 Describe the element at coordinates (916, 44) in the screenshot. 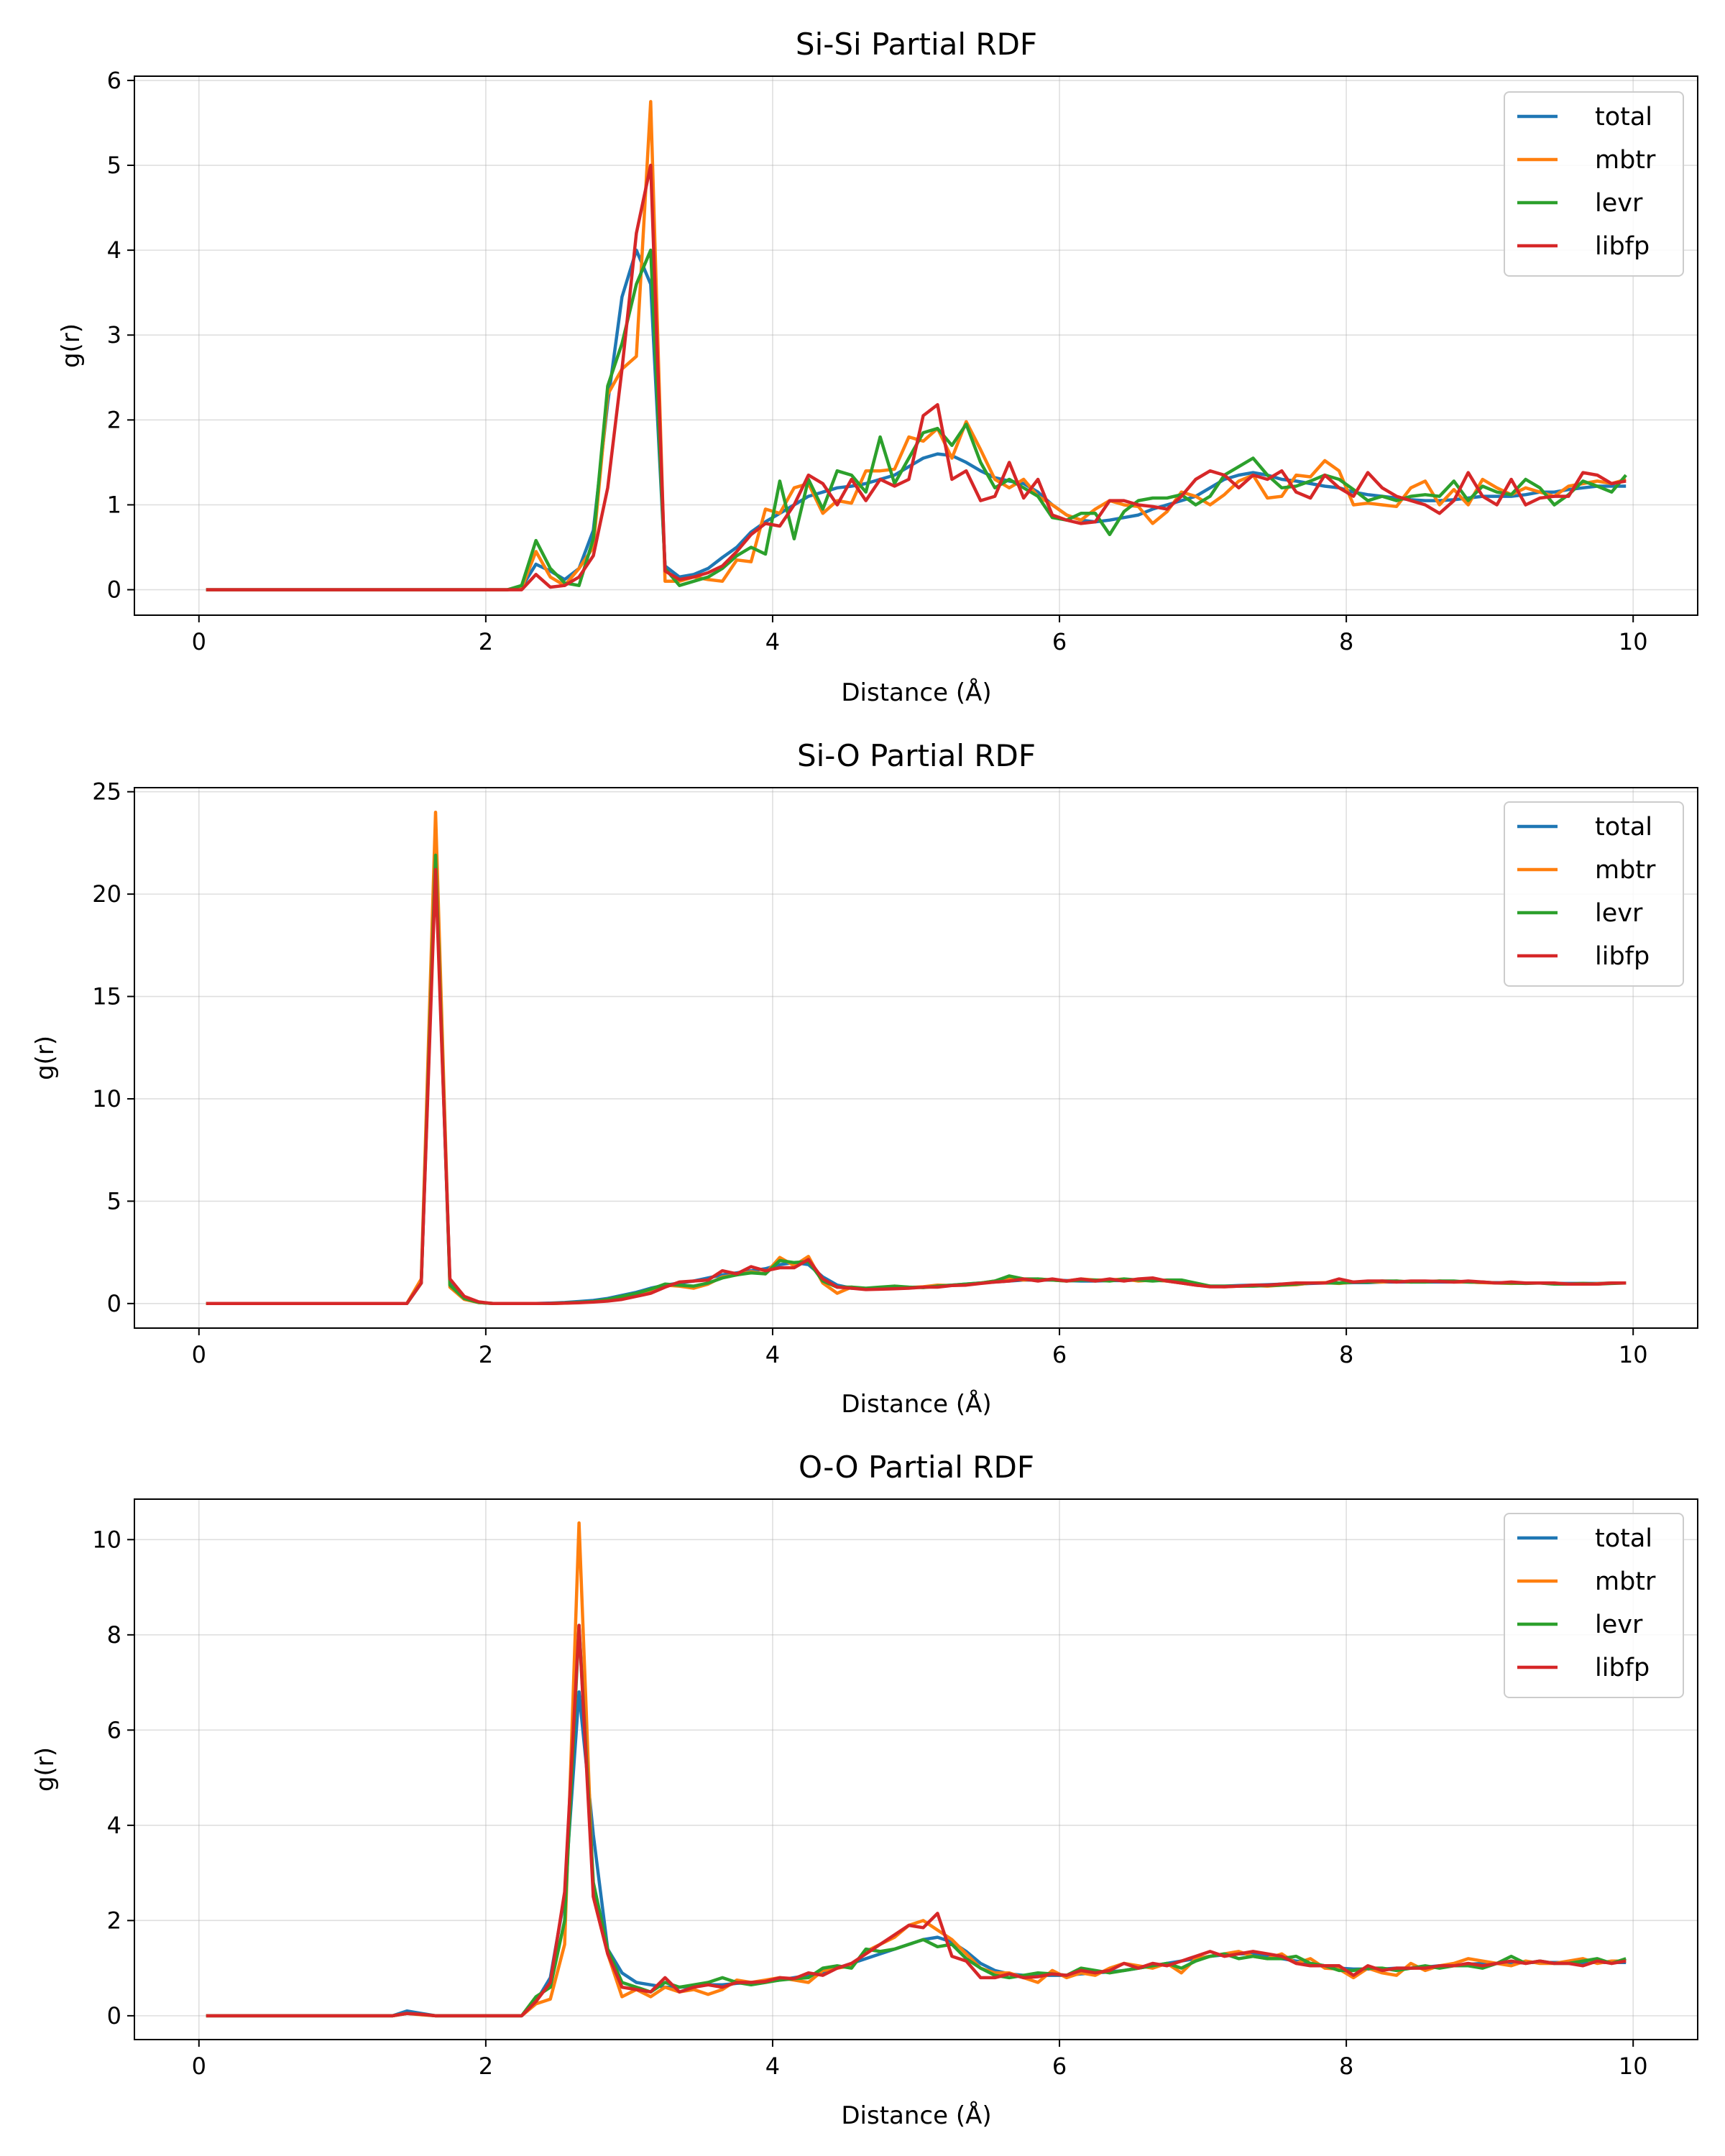

I see `chart-title: Si-Si Partial RDF` at that location.